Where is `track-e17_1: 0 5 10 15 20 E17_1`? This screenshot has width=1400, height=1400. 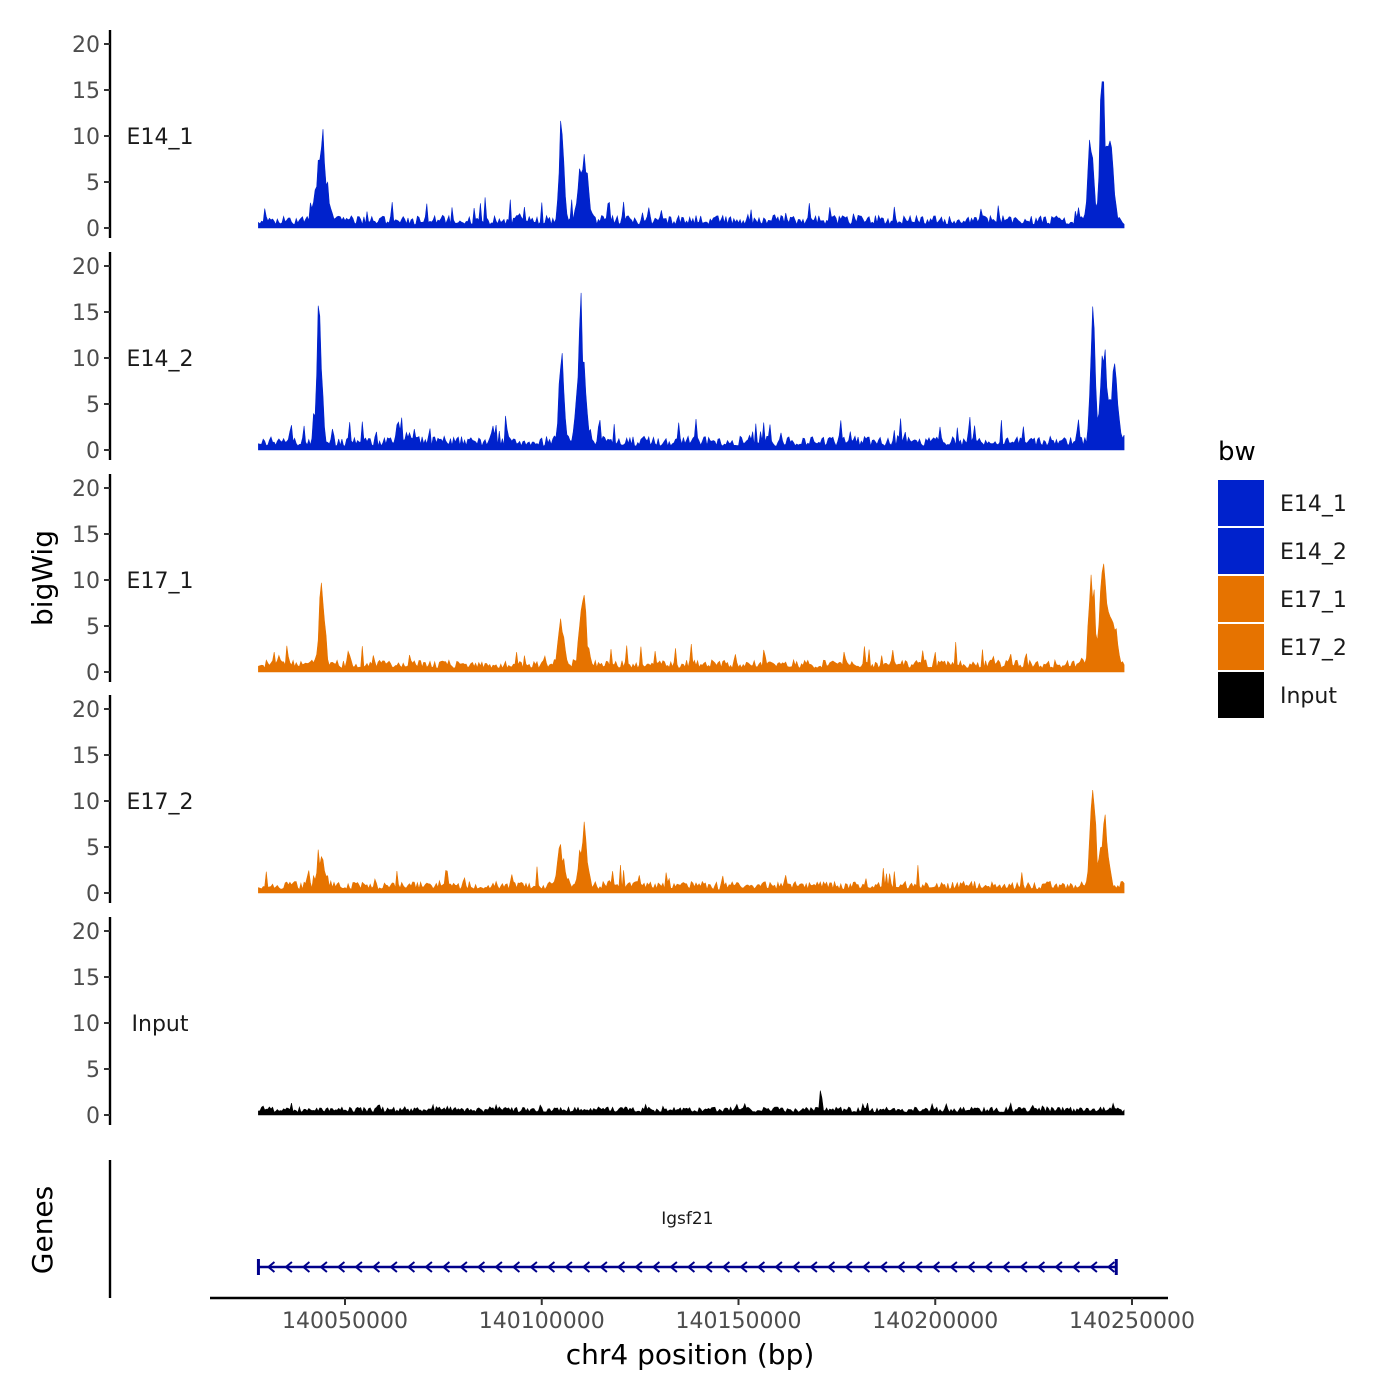 track-e17_1: 0 5 10 15 20 E17_1 is located at coordinates (598, 580).